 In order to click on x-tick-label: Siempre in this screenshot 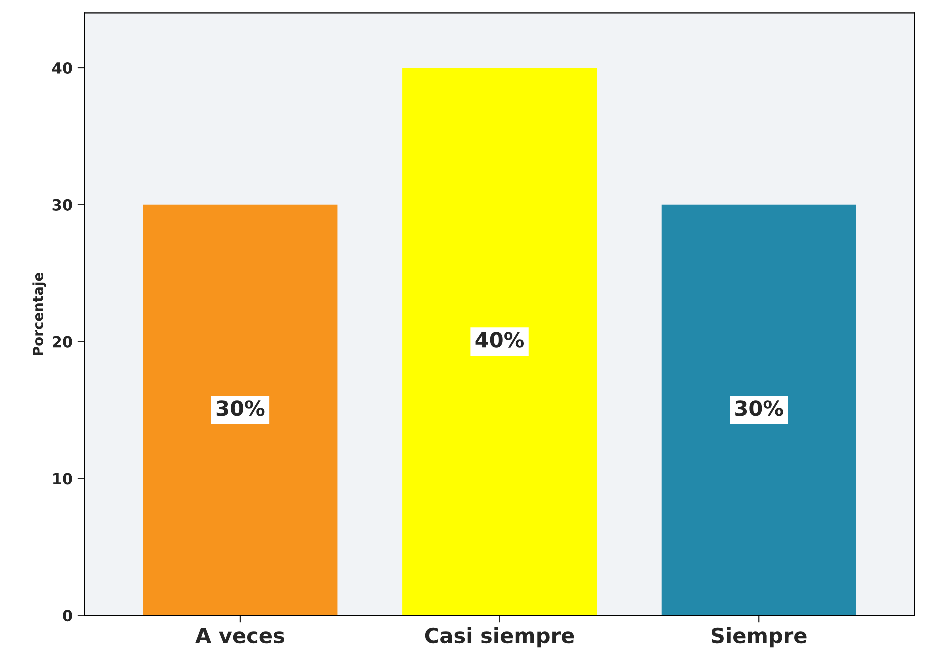, I will do `click(759, 637)`.